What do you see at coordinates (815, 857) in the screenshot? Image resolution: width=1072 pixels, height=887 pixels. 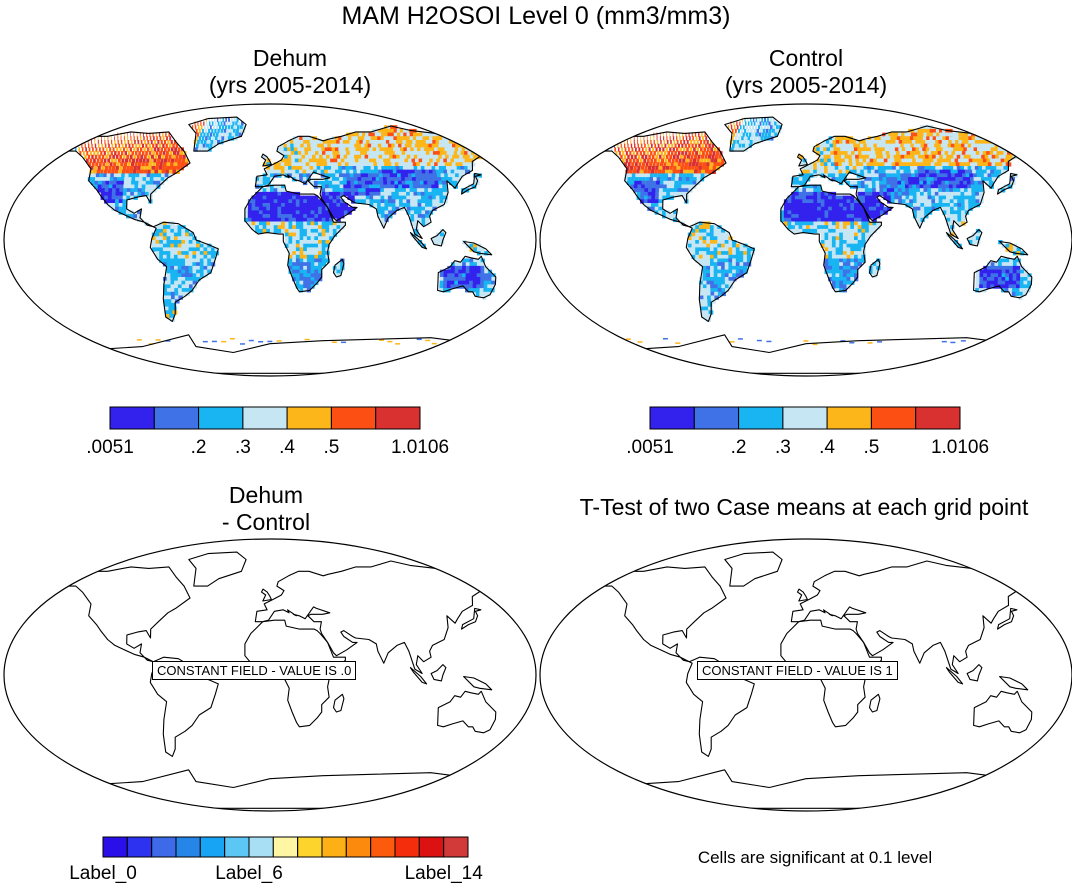 I see `significance-note: Cells are significant at 0.1 level` at bounding box center [815, 857].